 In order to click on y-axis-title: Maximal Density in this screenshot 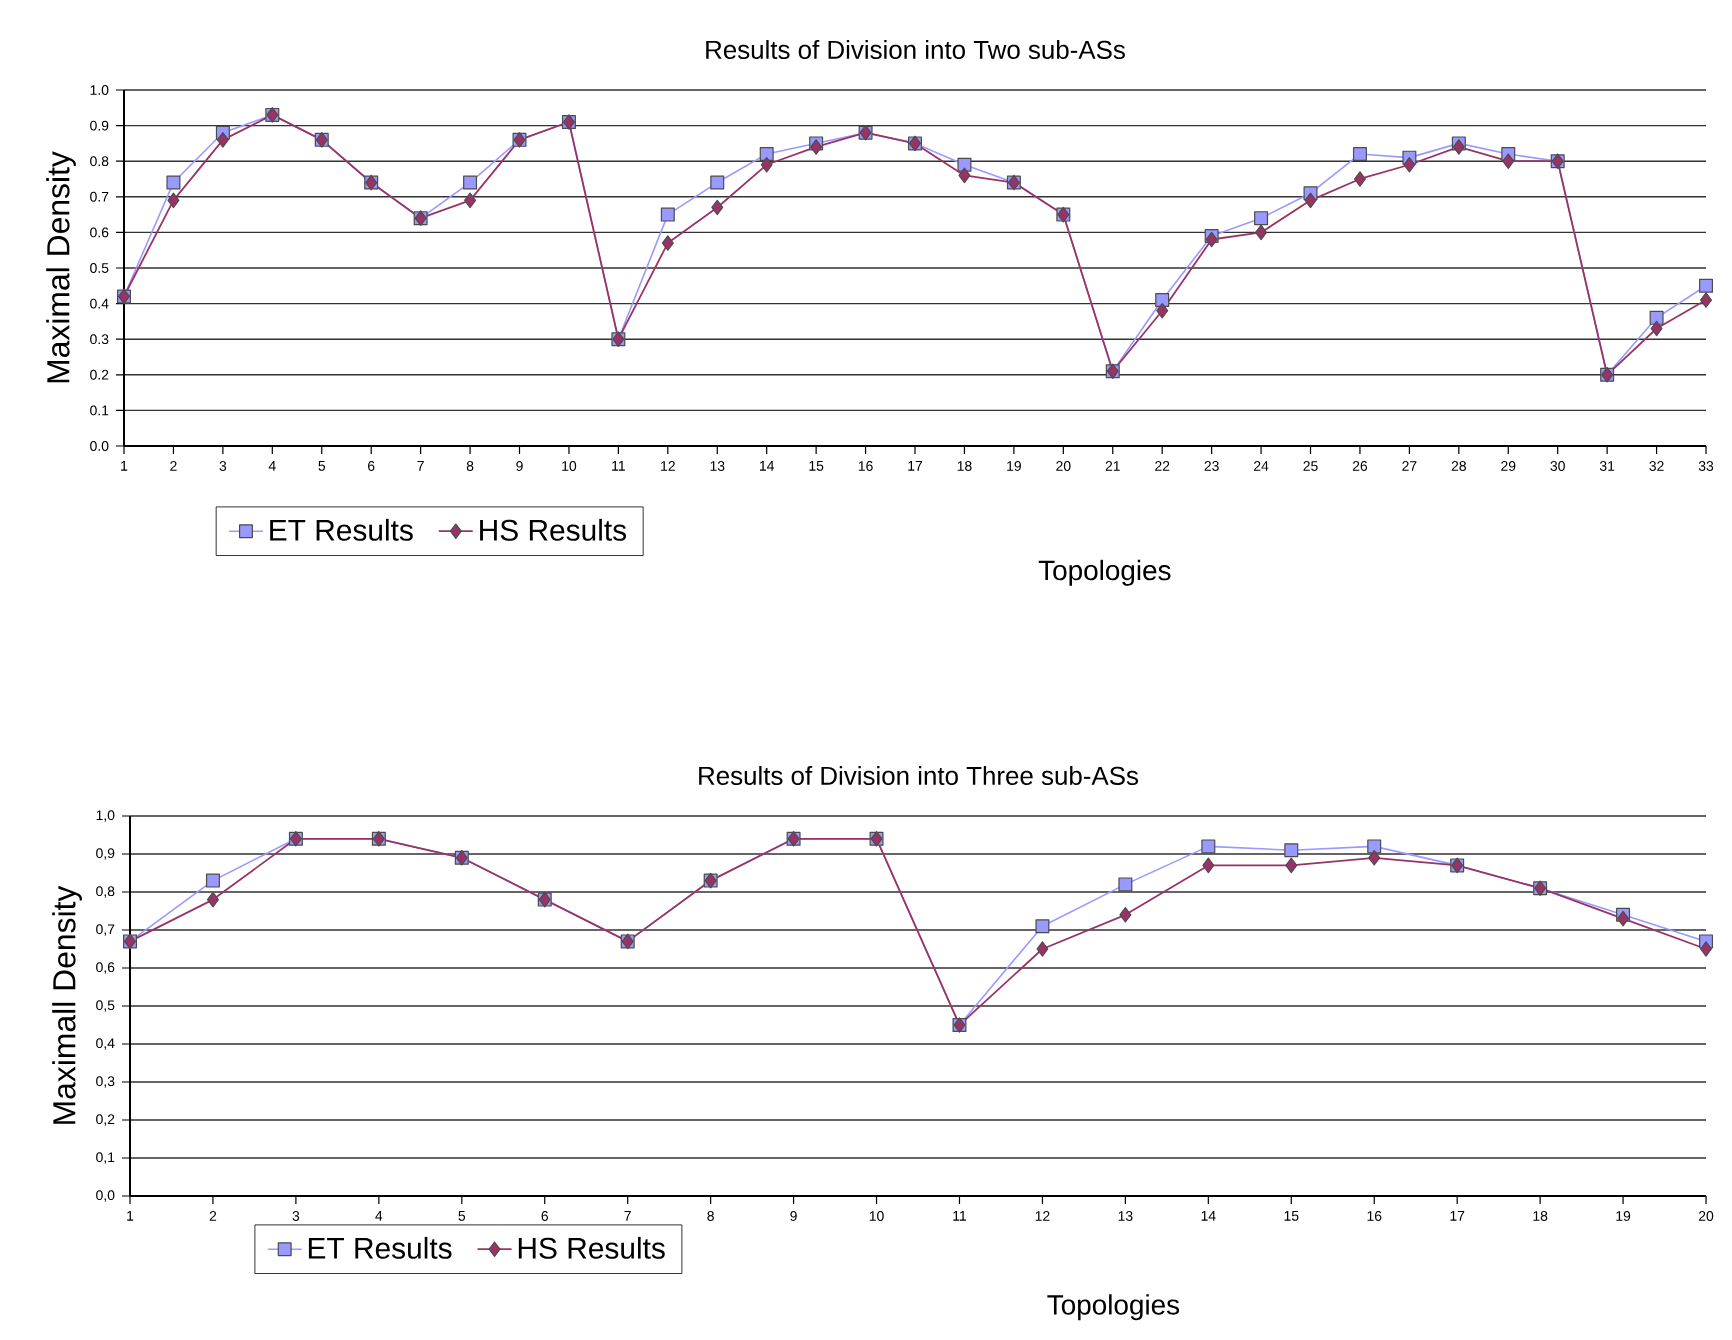, I will do `click(61, 267)`.